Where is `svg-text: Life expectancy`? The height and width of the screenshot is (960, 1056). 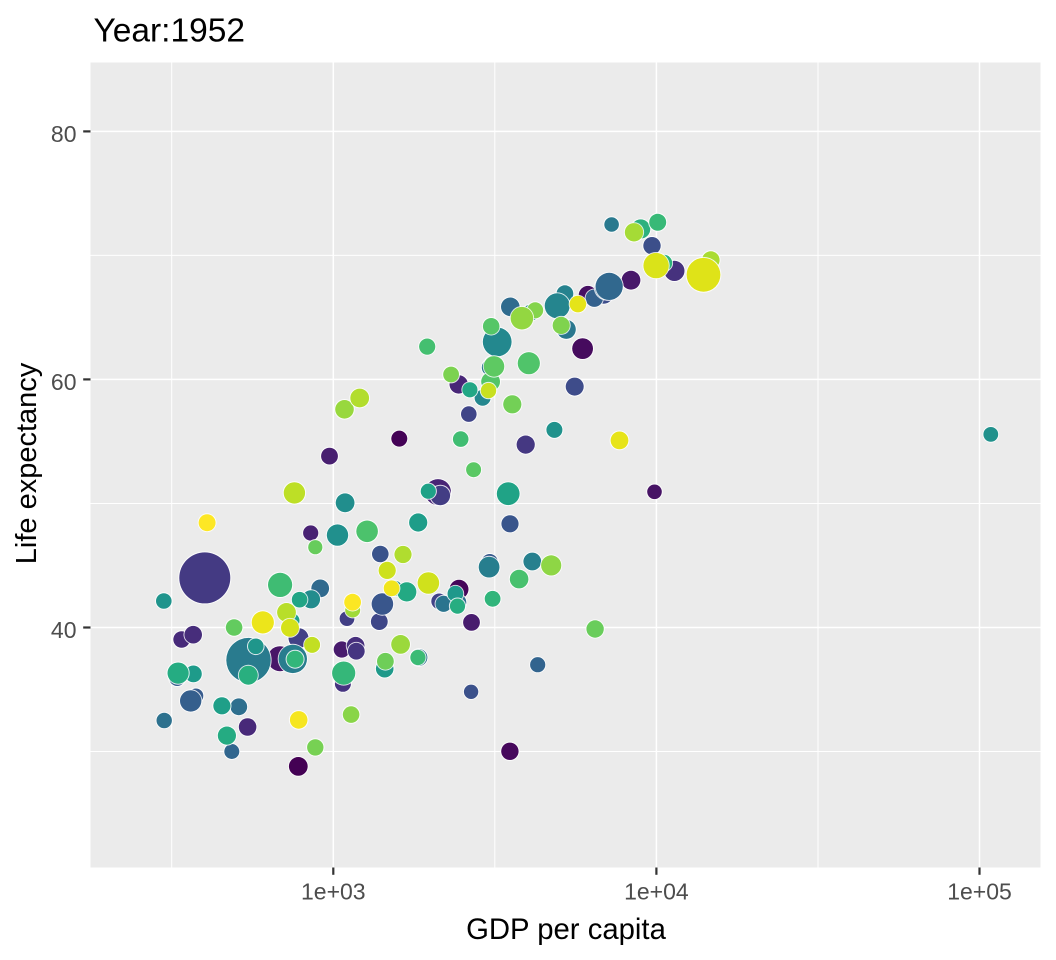 svg-text: Life expectancy is located at coordinates (27, 463).